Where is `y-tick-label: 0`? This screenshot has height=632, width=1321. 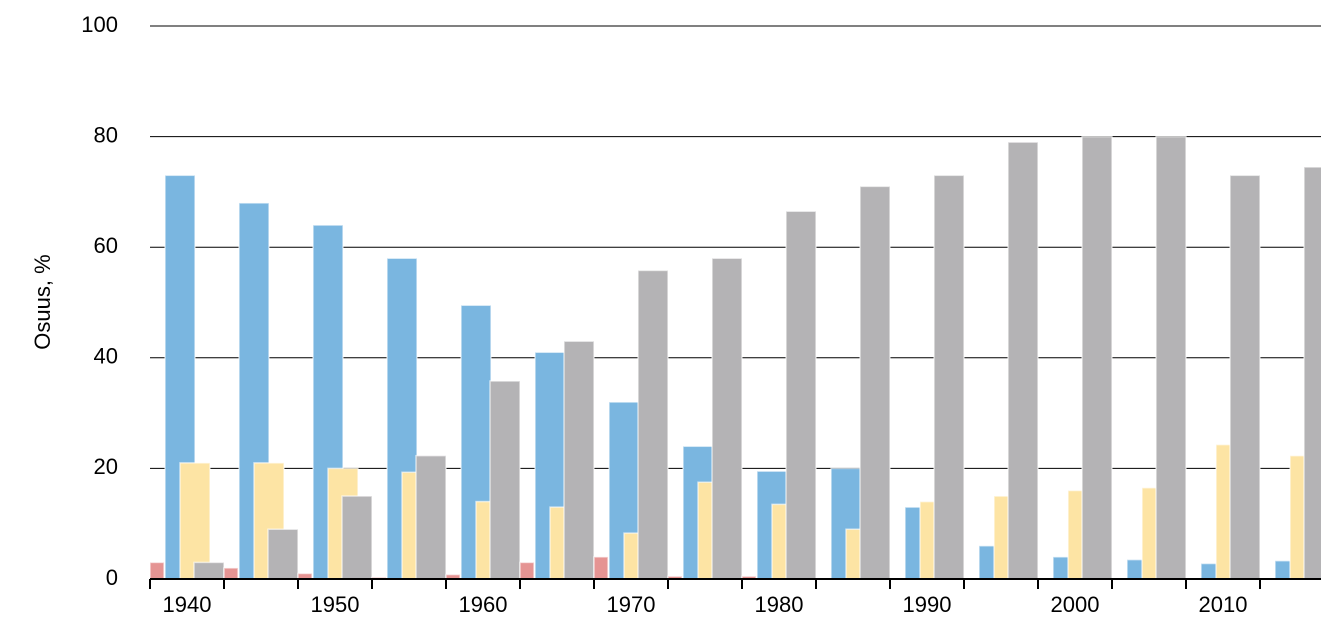 y-tick-label: 0 is located at coordinates (112, 577).